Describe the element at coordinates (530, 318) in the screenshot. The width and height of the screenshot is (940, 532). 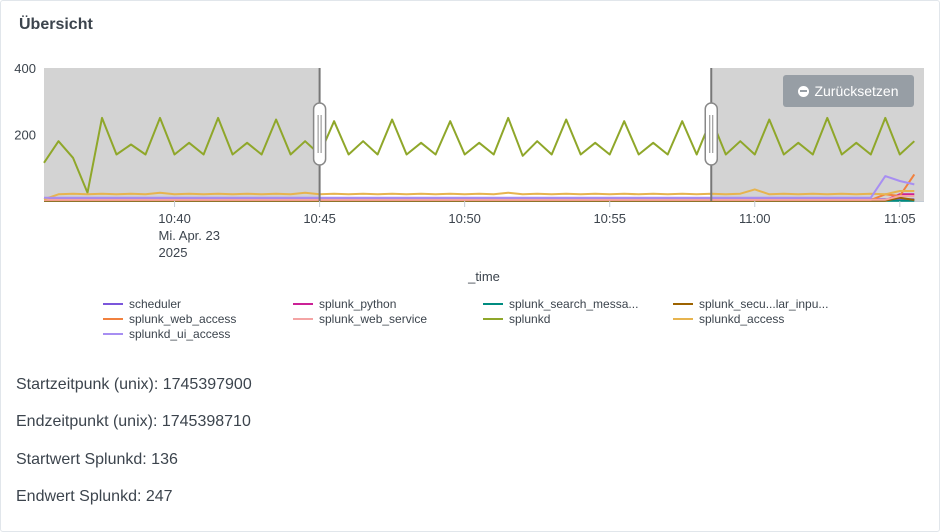
I see `legend-label: splunkd` at that location.